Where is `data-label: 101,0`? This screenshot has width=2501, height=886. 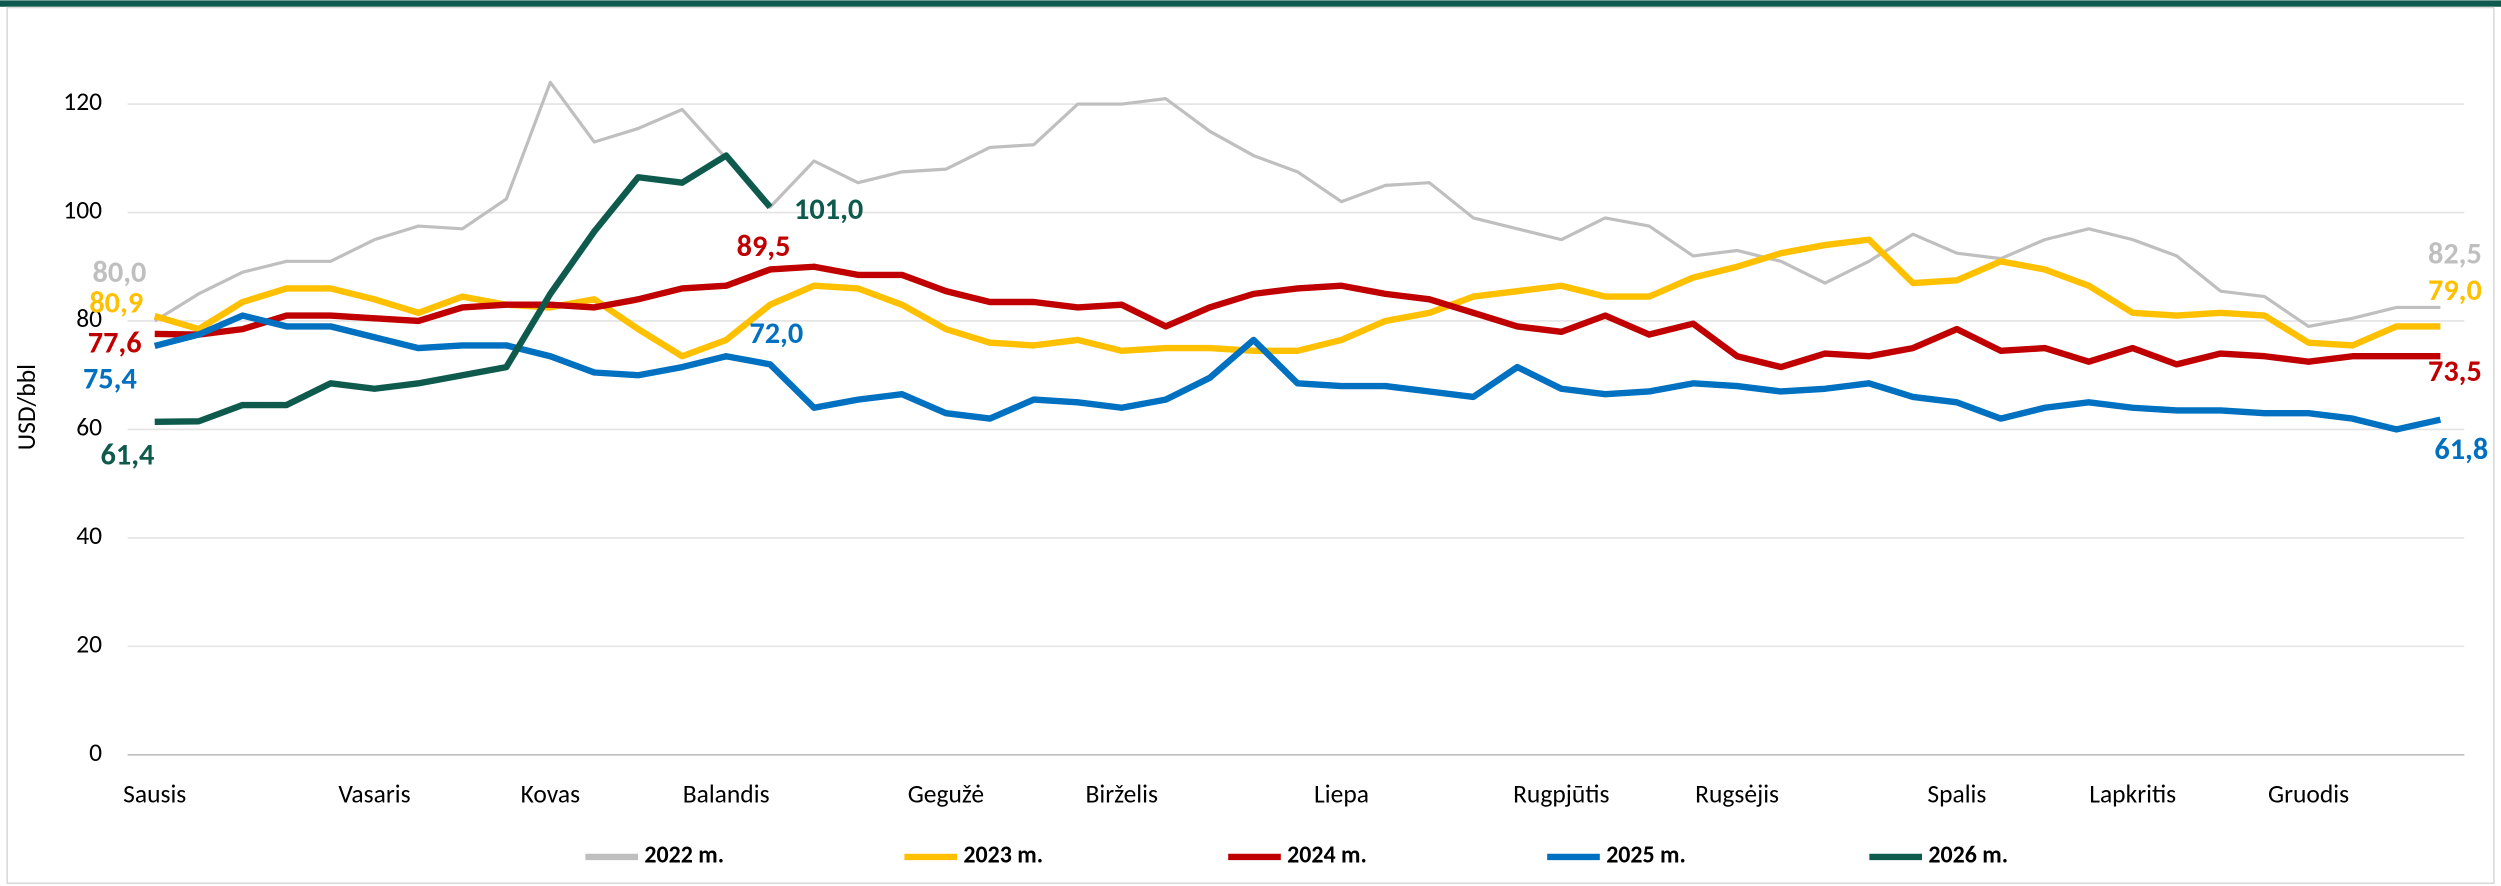 data-label: 101,0 is located at coordinates (828, 209).